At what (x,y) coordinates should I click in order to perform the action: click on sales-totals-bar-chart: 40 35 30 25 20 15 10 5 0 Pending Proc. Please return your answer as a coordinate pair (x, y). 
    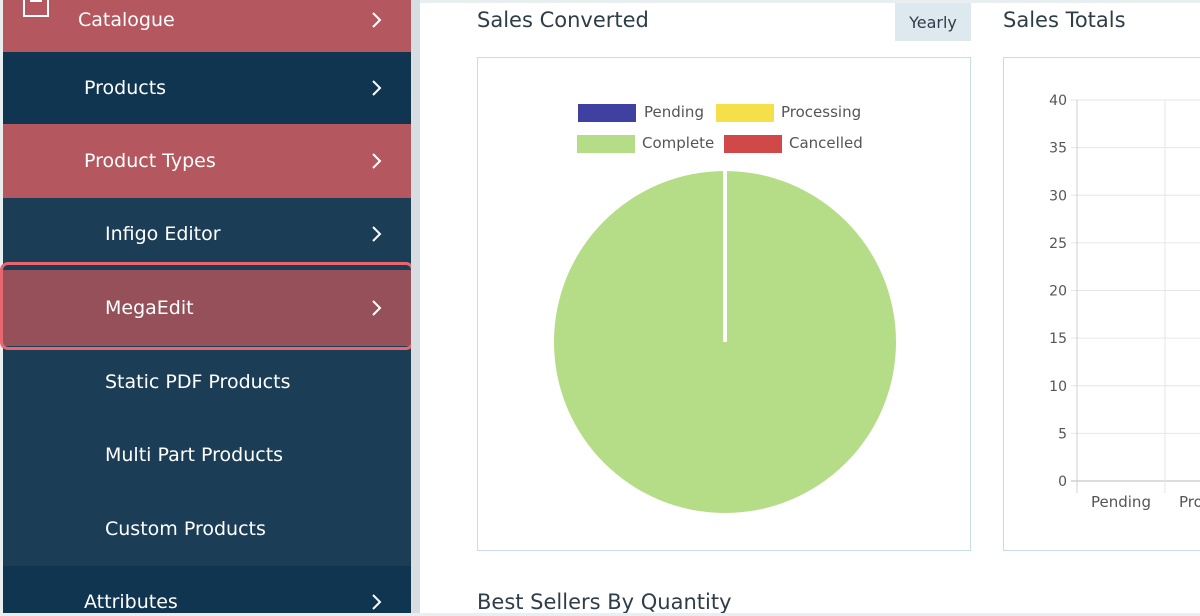
    Looking at the image, I should click on (1124, 302).